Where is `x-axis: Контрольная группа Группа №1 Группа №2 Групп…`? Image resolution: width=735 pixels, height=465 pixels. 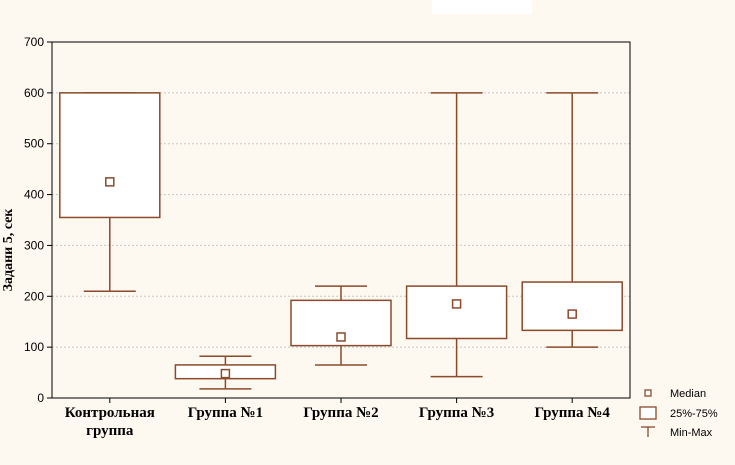 x-axis: Контрольная группа Группа №1 Группа №2 Групп… is located at coordinates (338, 418).